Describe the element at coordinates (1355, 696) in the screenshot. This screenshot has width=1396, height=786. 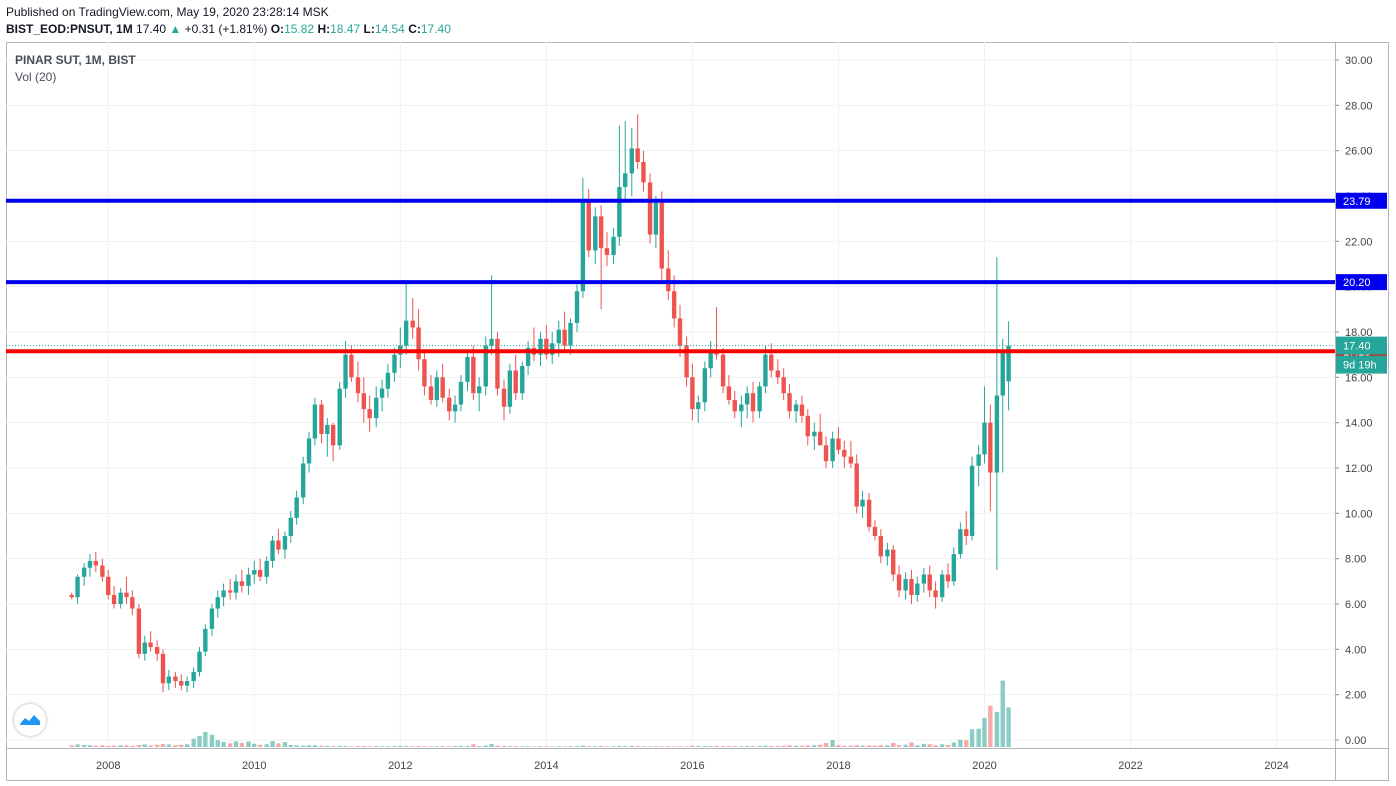
I see `price-tick-label: 2.00` at that location.